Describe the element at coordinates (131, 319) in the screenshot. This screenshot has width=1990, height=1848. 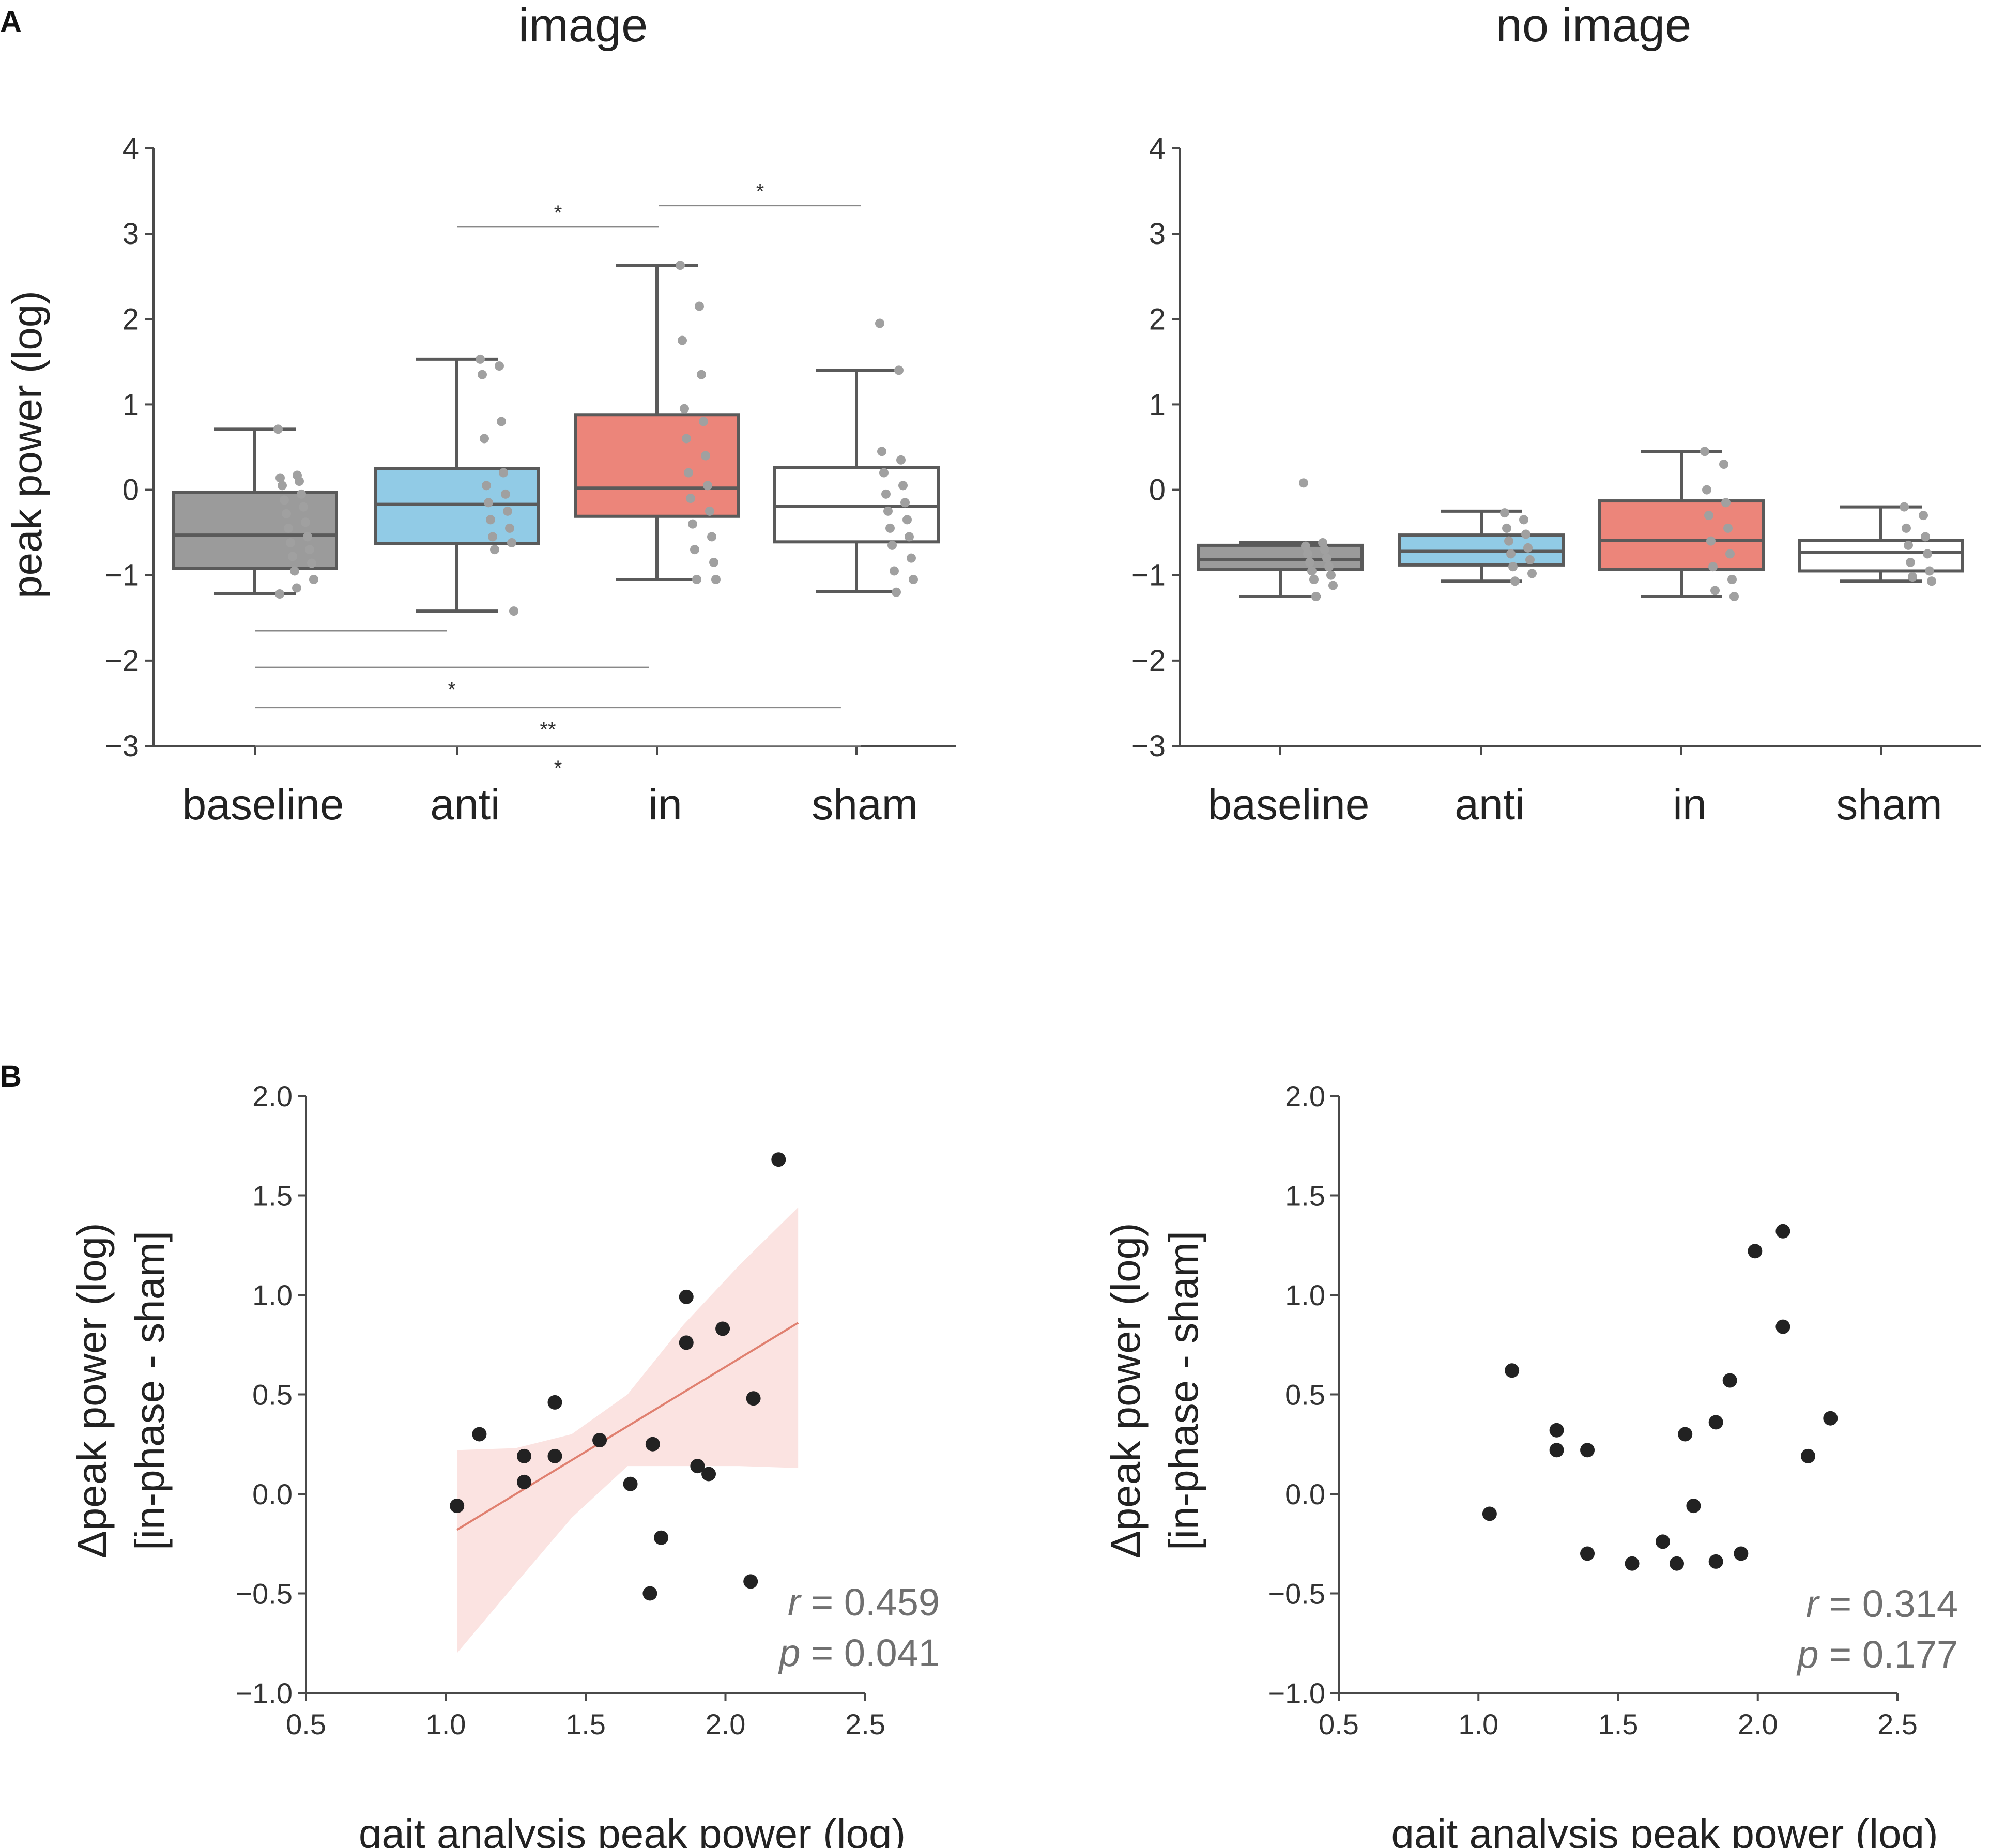
I see `y-tick-label: 2` at that location.